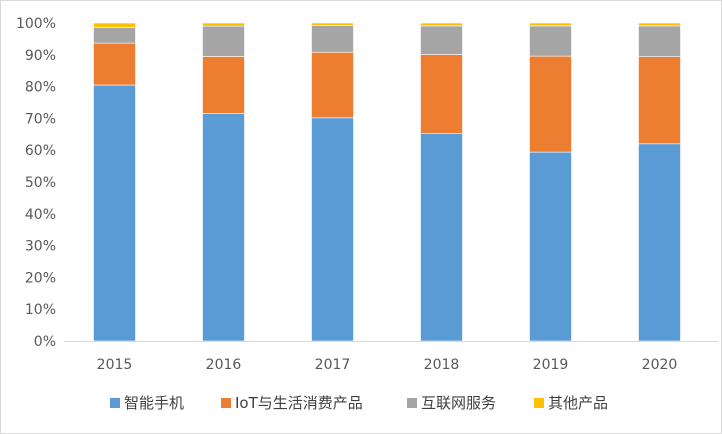 Image resolution: width=722 pixels, height=434 pixels. Describe the element at coordinates (40, 215) in the screenshot. I see `y-tick-label: 40%` at that location.